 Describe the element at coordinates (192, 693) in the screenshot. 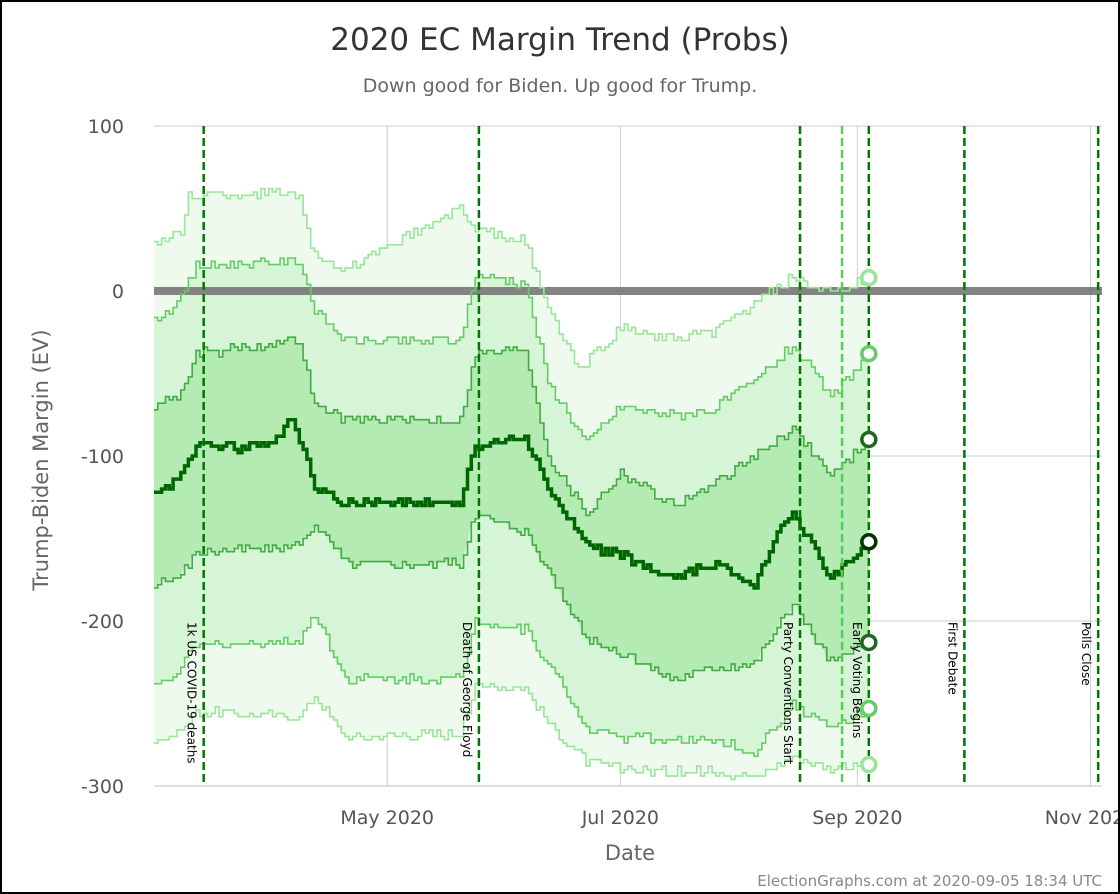

I see `event-label: 1k US COVID-19 deaths` at that location.